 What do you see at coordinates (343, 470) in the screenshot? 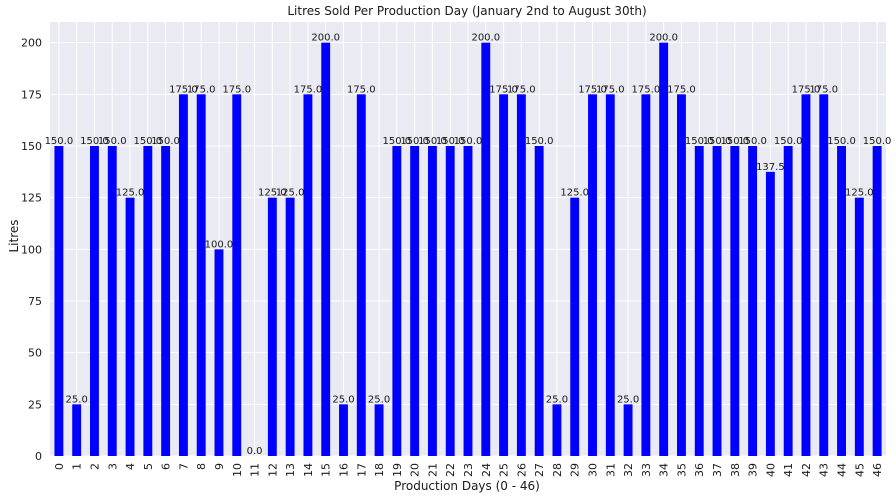
I see `x-tick-label: 16` at bounding box center [343, 470].